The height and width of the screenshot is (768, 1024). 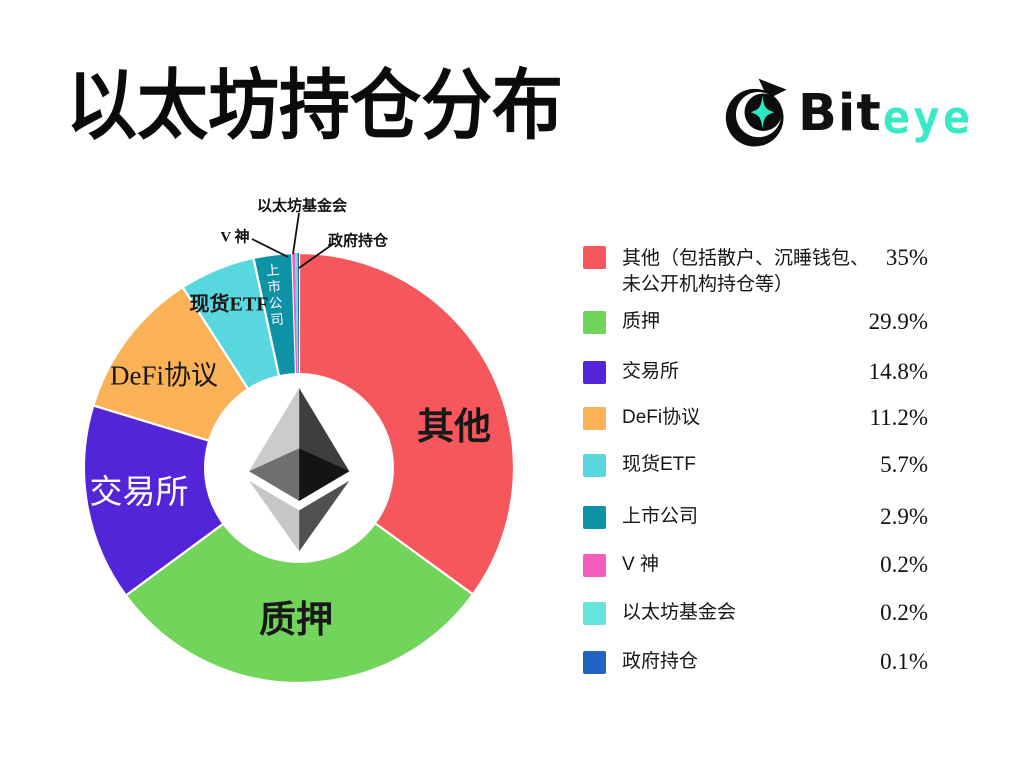 What do you see at coordinates (296, 233) in the screenshot?
I see `callout-line-foundation` at bounding box center [296, 233].